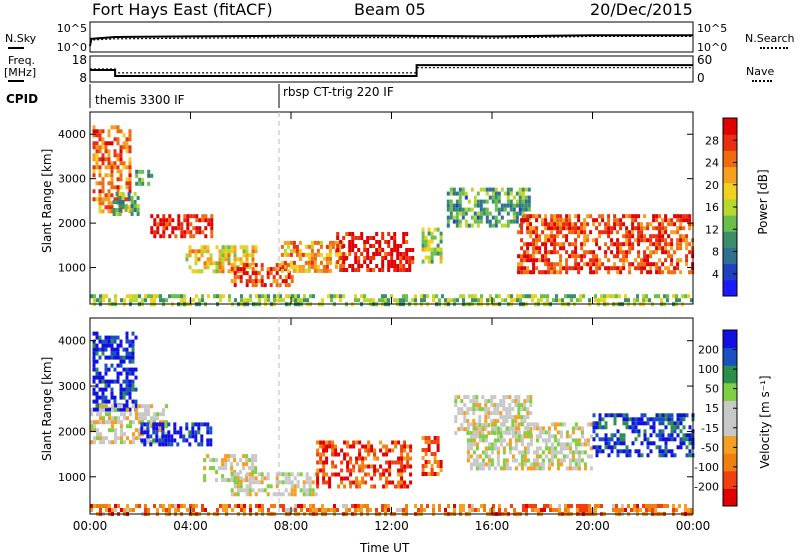  What do you see at coordinates (47, 200) in the screenshot?
I see `power-ylabel: Slant Range [km]` at bounding box center [47, 200].